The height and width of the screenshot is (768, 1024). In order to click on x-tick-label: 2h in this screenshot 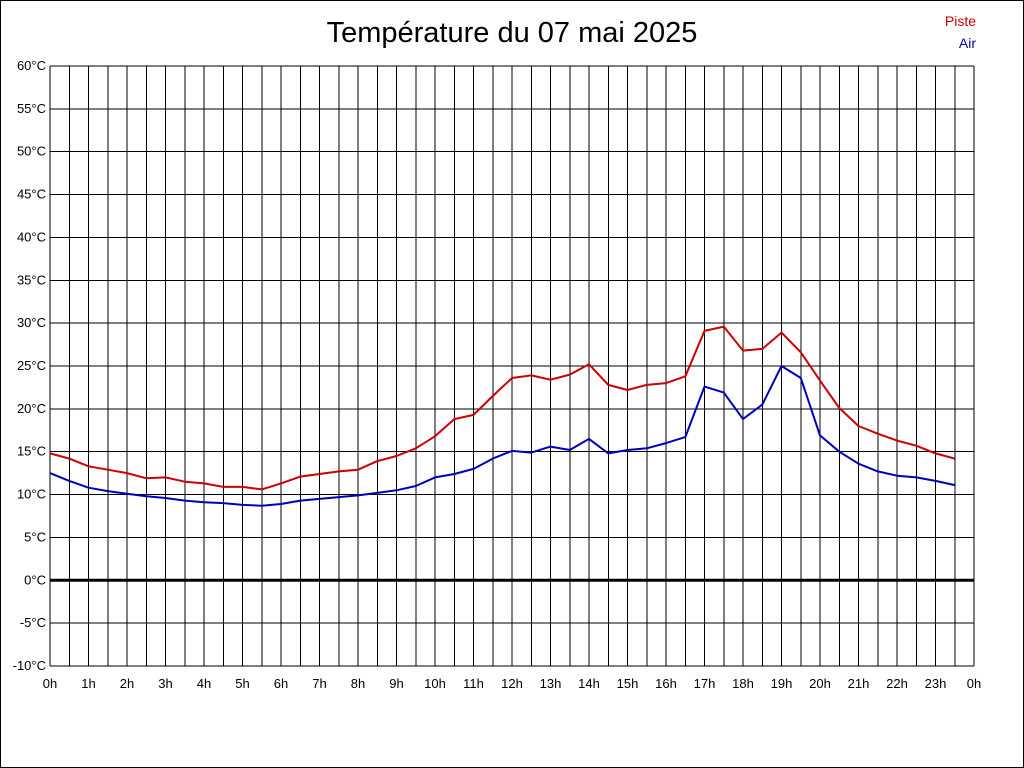, I will do `click(127, 683)`.